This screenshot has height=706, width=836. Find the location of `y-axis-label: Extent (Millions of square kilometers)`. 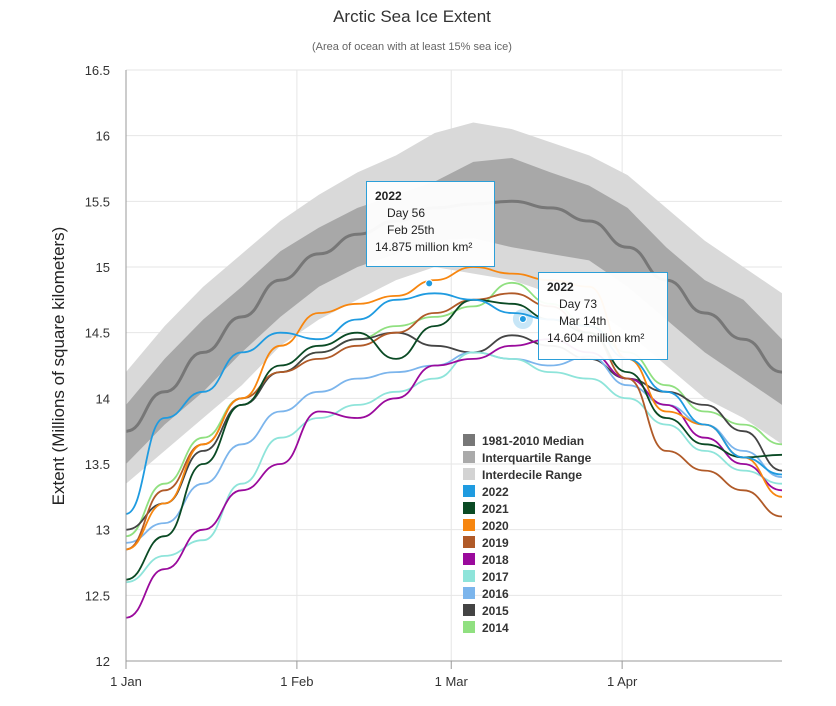

y-axis-label: Extent (Millions of square kilometers) is located at coordinates (58, 366).